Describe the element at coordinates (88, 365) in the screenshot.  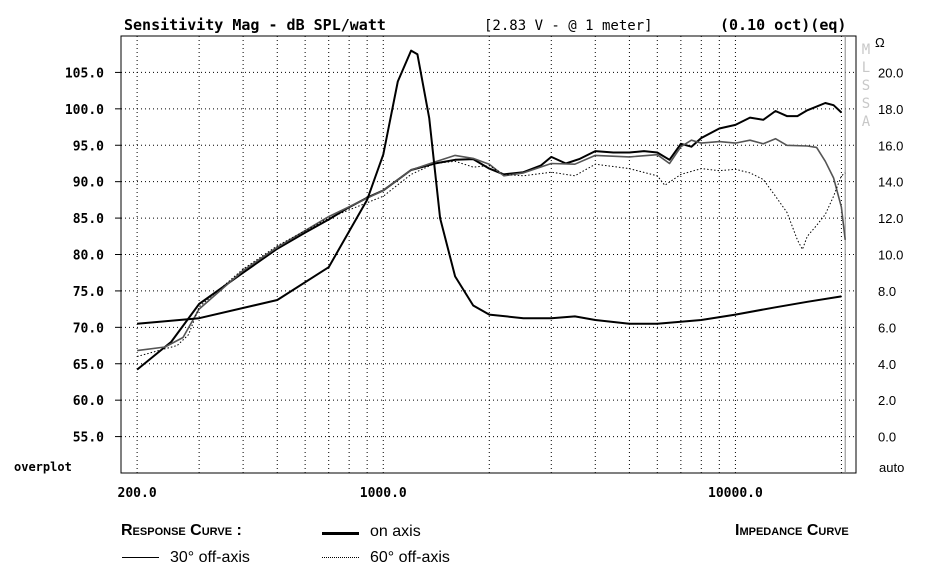
I see `y-tick-label: 65.0` at that location.